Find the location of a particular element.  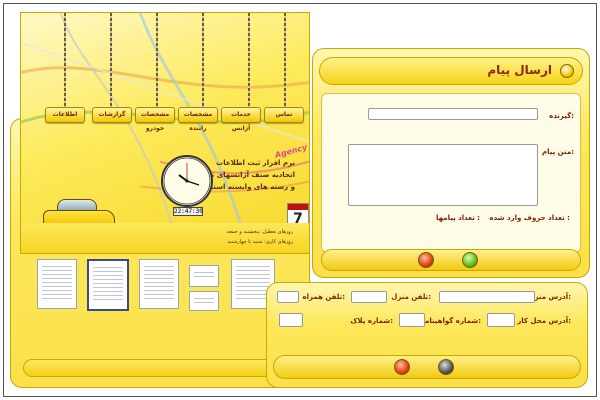

form-label: آدرس منزل: is located at coordinates (549, 297).